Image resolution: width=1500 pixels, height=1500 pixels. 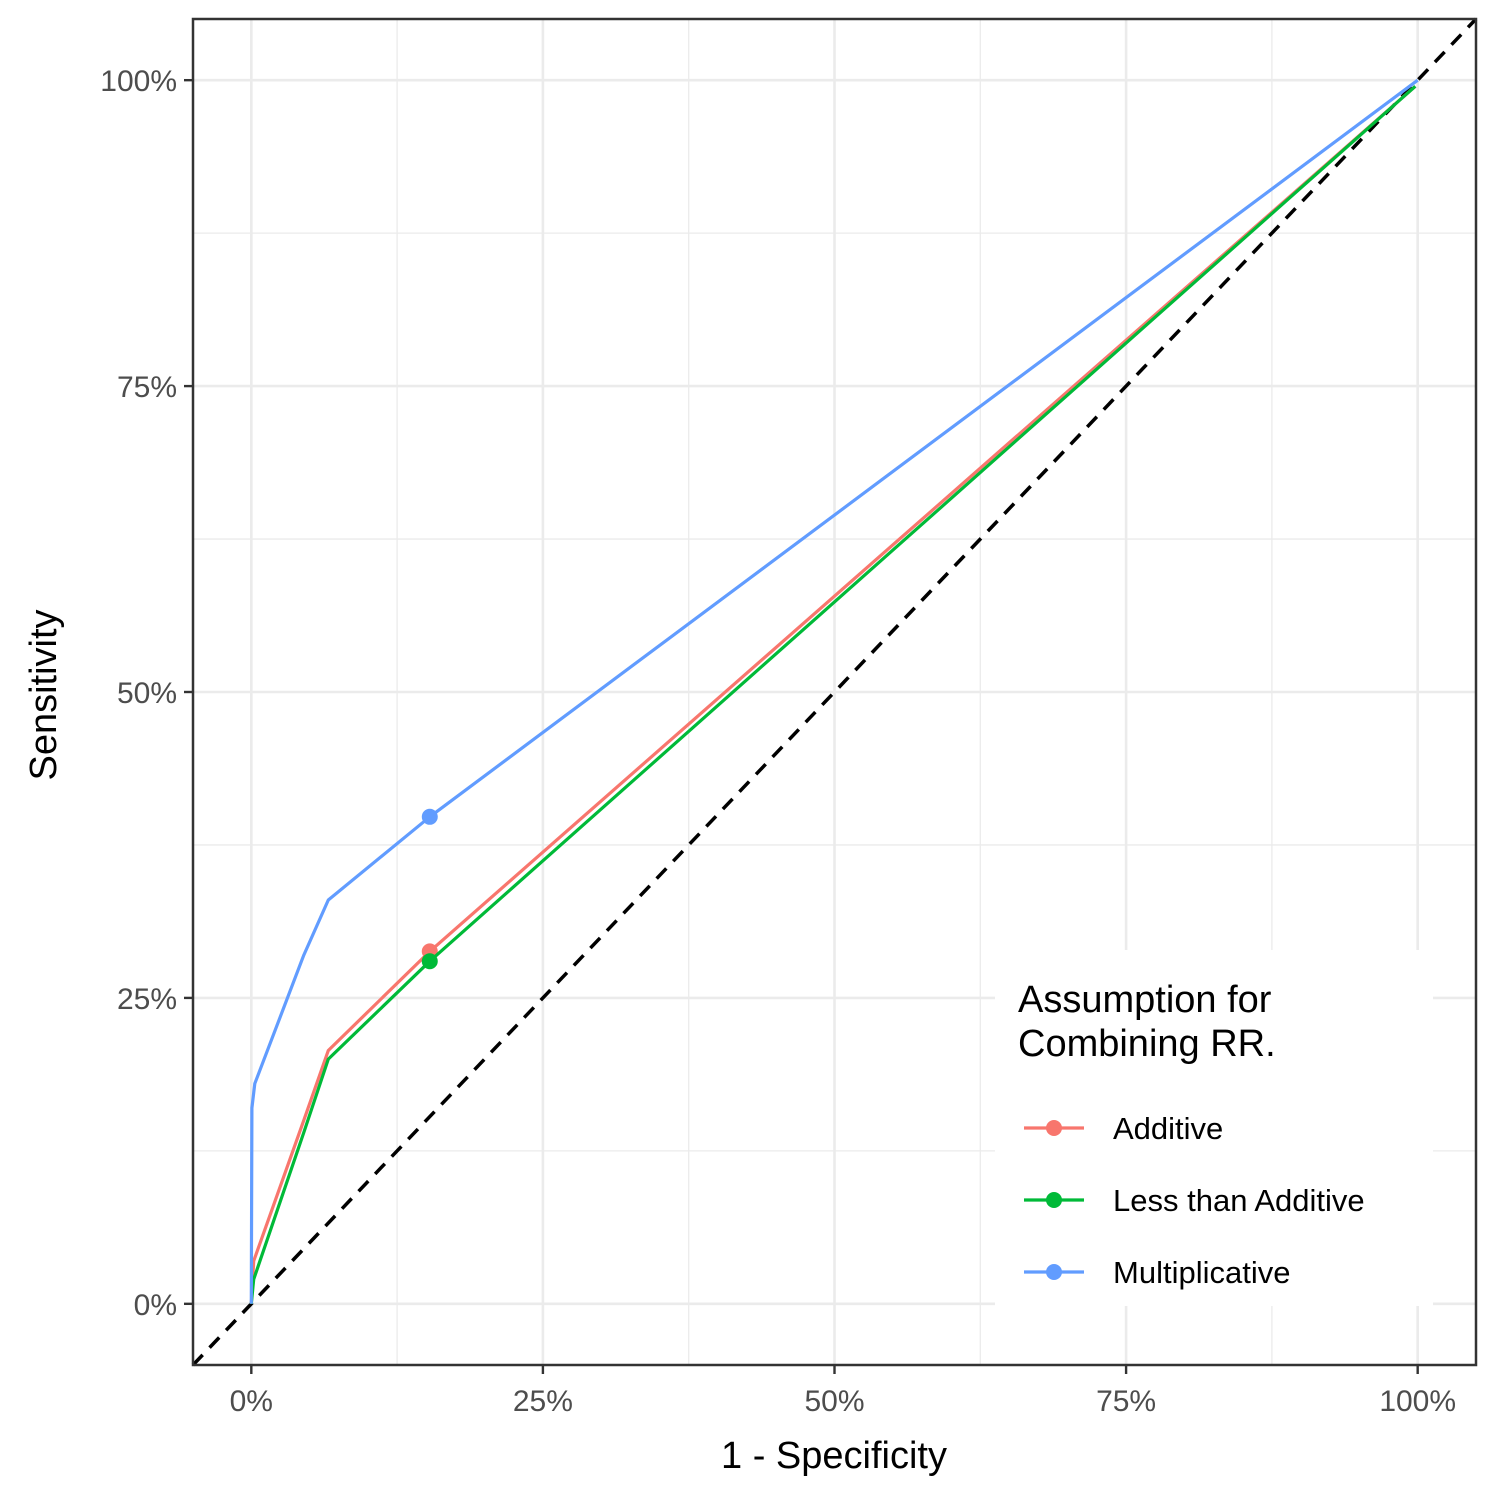 What do you see at coordinates (44, 694) in the screenshot?
I see `y-axis-title: Sensitivity` at bounding box center [44, 694].